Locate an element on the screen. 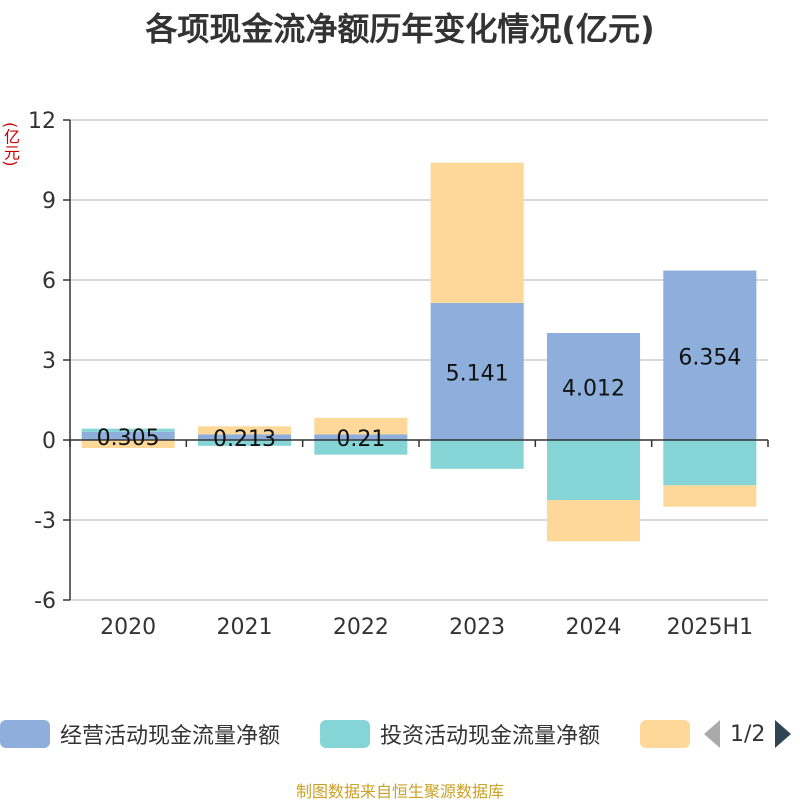 The image size is (800, 802). legend-item-third is located at coordinates (670, 734).